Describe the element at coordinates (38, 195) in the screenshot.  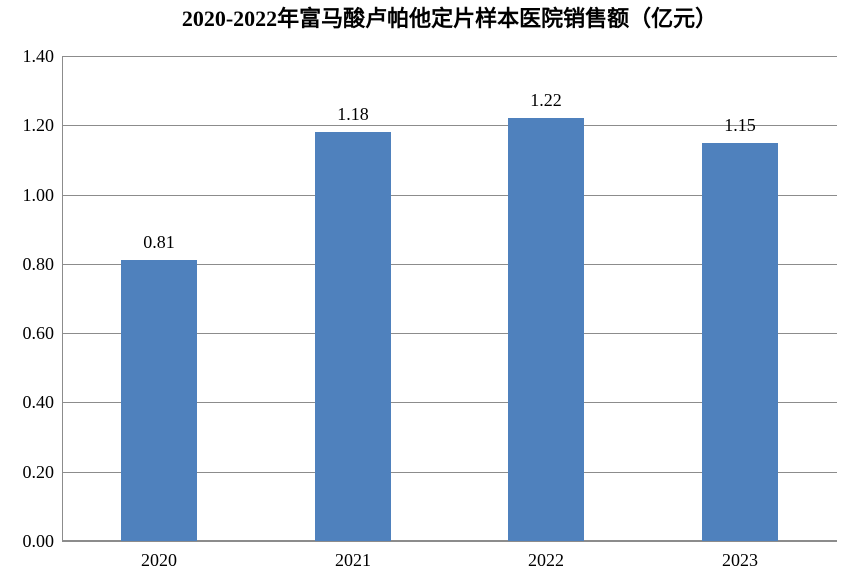
I see `y-tick-label: 1.00` at that location.